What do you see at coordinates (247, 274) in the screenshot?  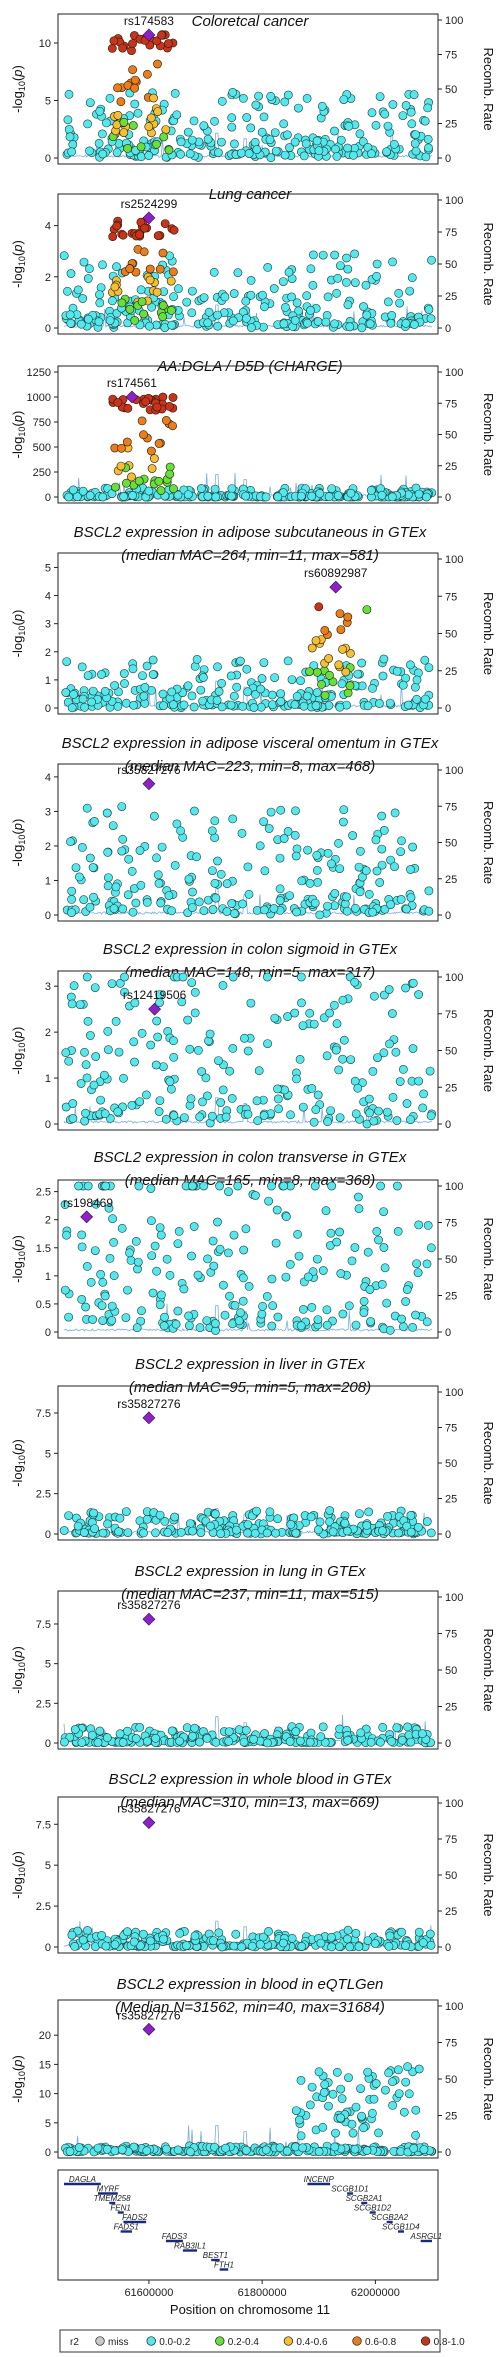 I see `snp-points` at bounding box center [247, 274].